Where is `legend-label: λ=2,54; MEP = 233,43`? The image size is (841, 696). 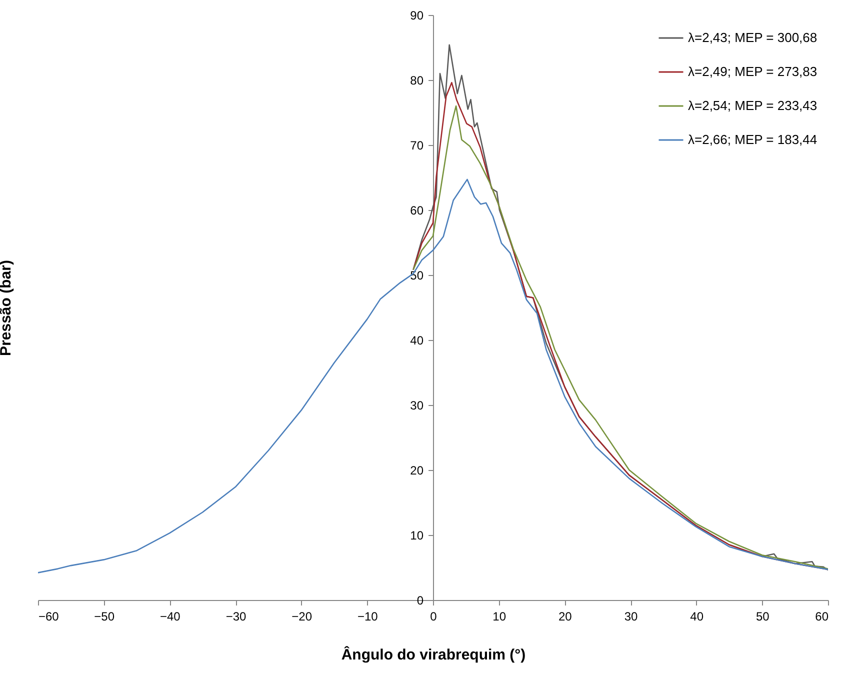 legend-label: λ=2,54; MEP = 233,43 is located at coordinates (753, 105).